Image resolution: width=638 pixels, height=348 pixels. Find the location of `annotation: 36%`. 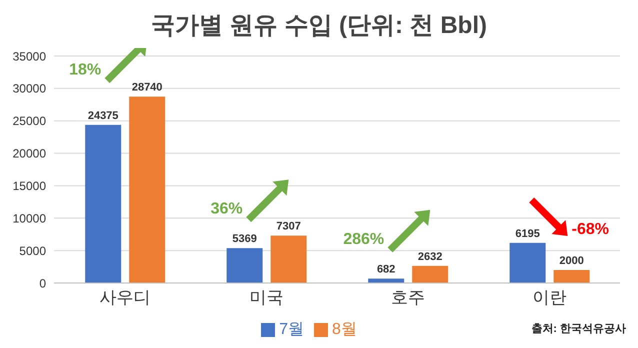

annotation: 36% is located at coordinates (226, 209).